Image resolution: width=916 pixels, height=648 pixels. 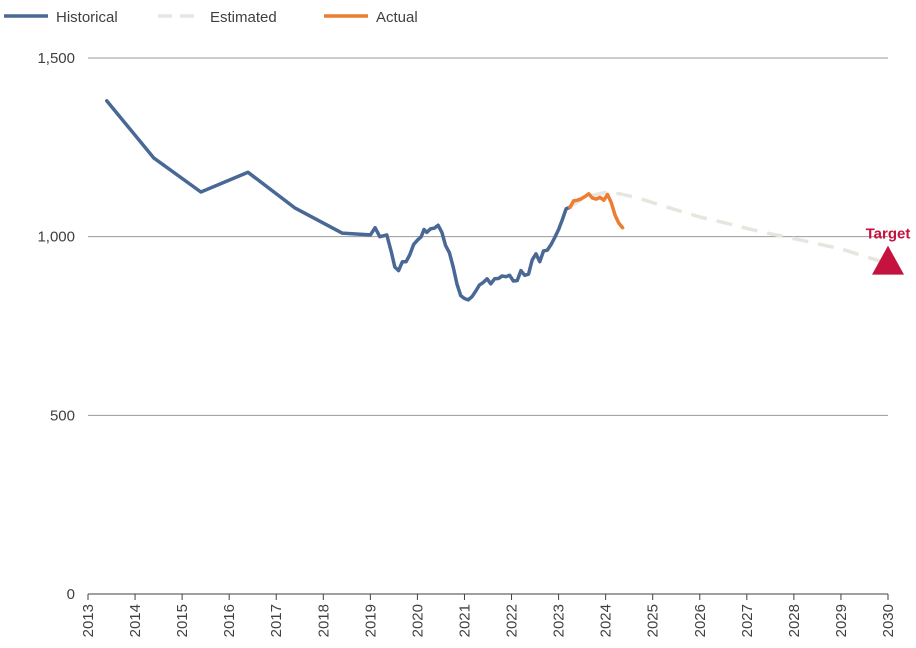 I want to click on legend-item-actual: Actual, so click(x=371, y=17).